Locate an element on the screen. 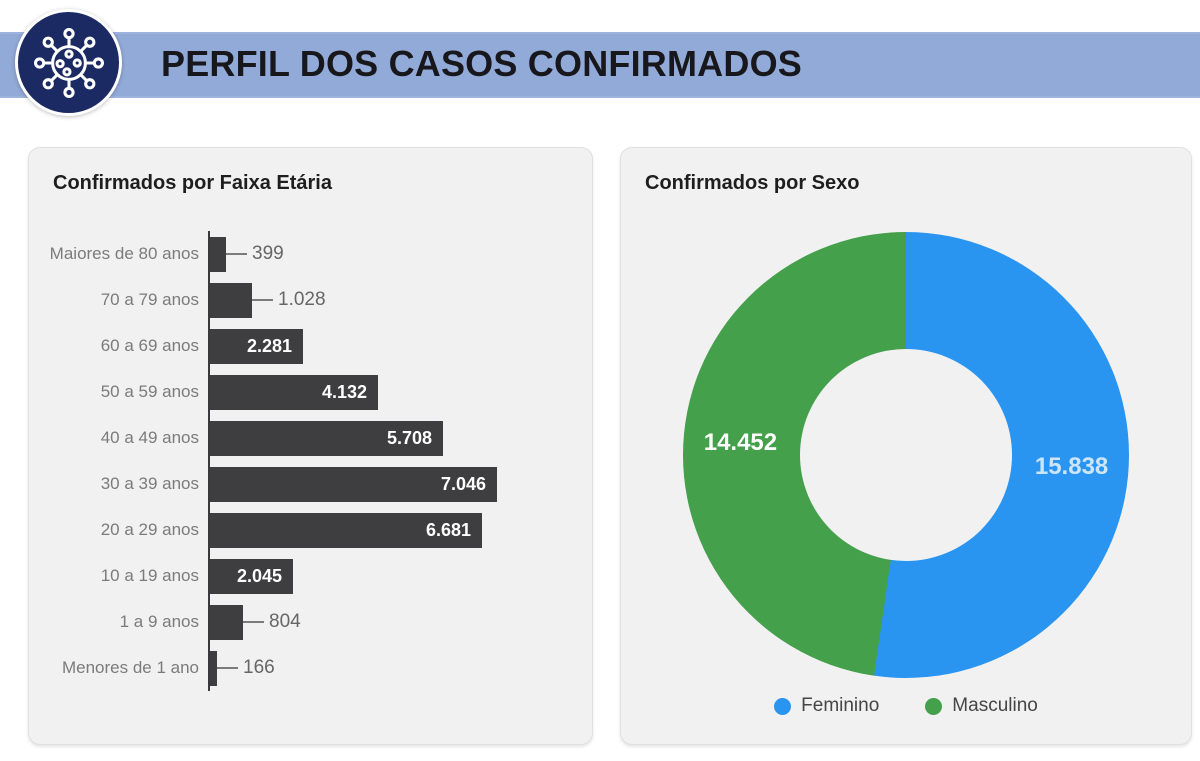 The image size is (1200, 761). bar-row: 50 a 59 anos 4.132 is located at coordinates (303, 392).